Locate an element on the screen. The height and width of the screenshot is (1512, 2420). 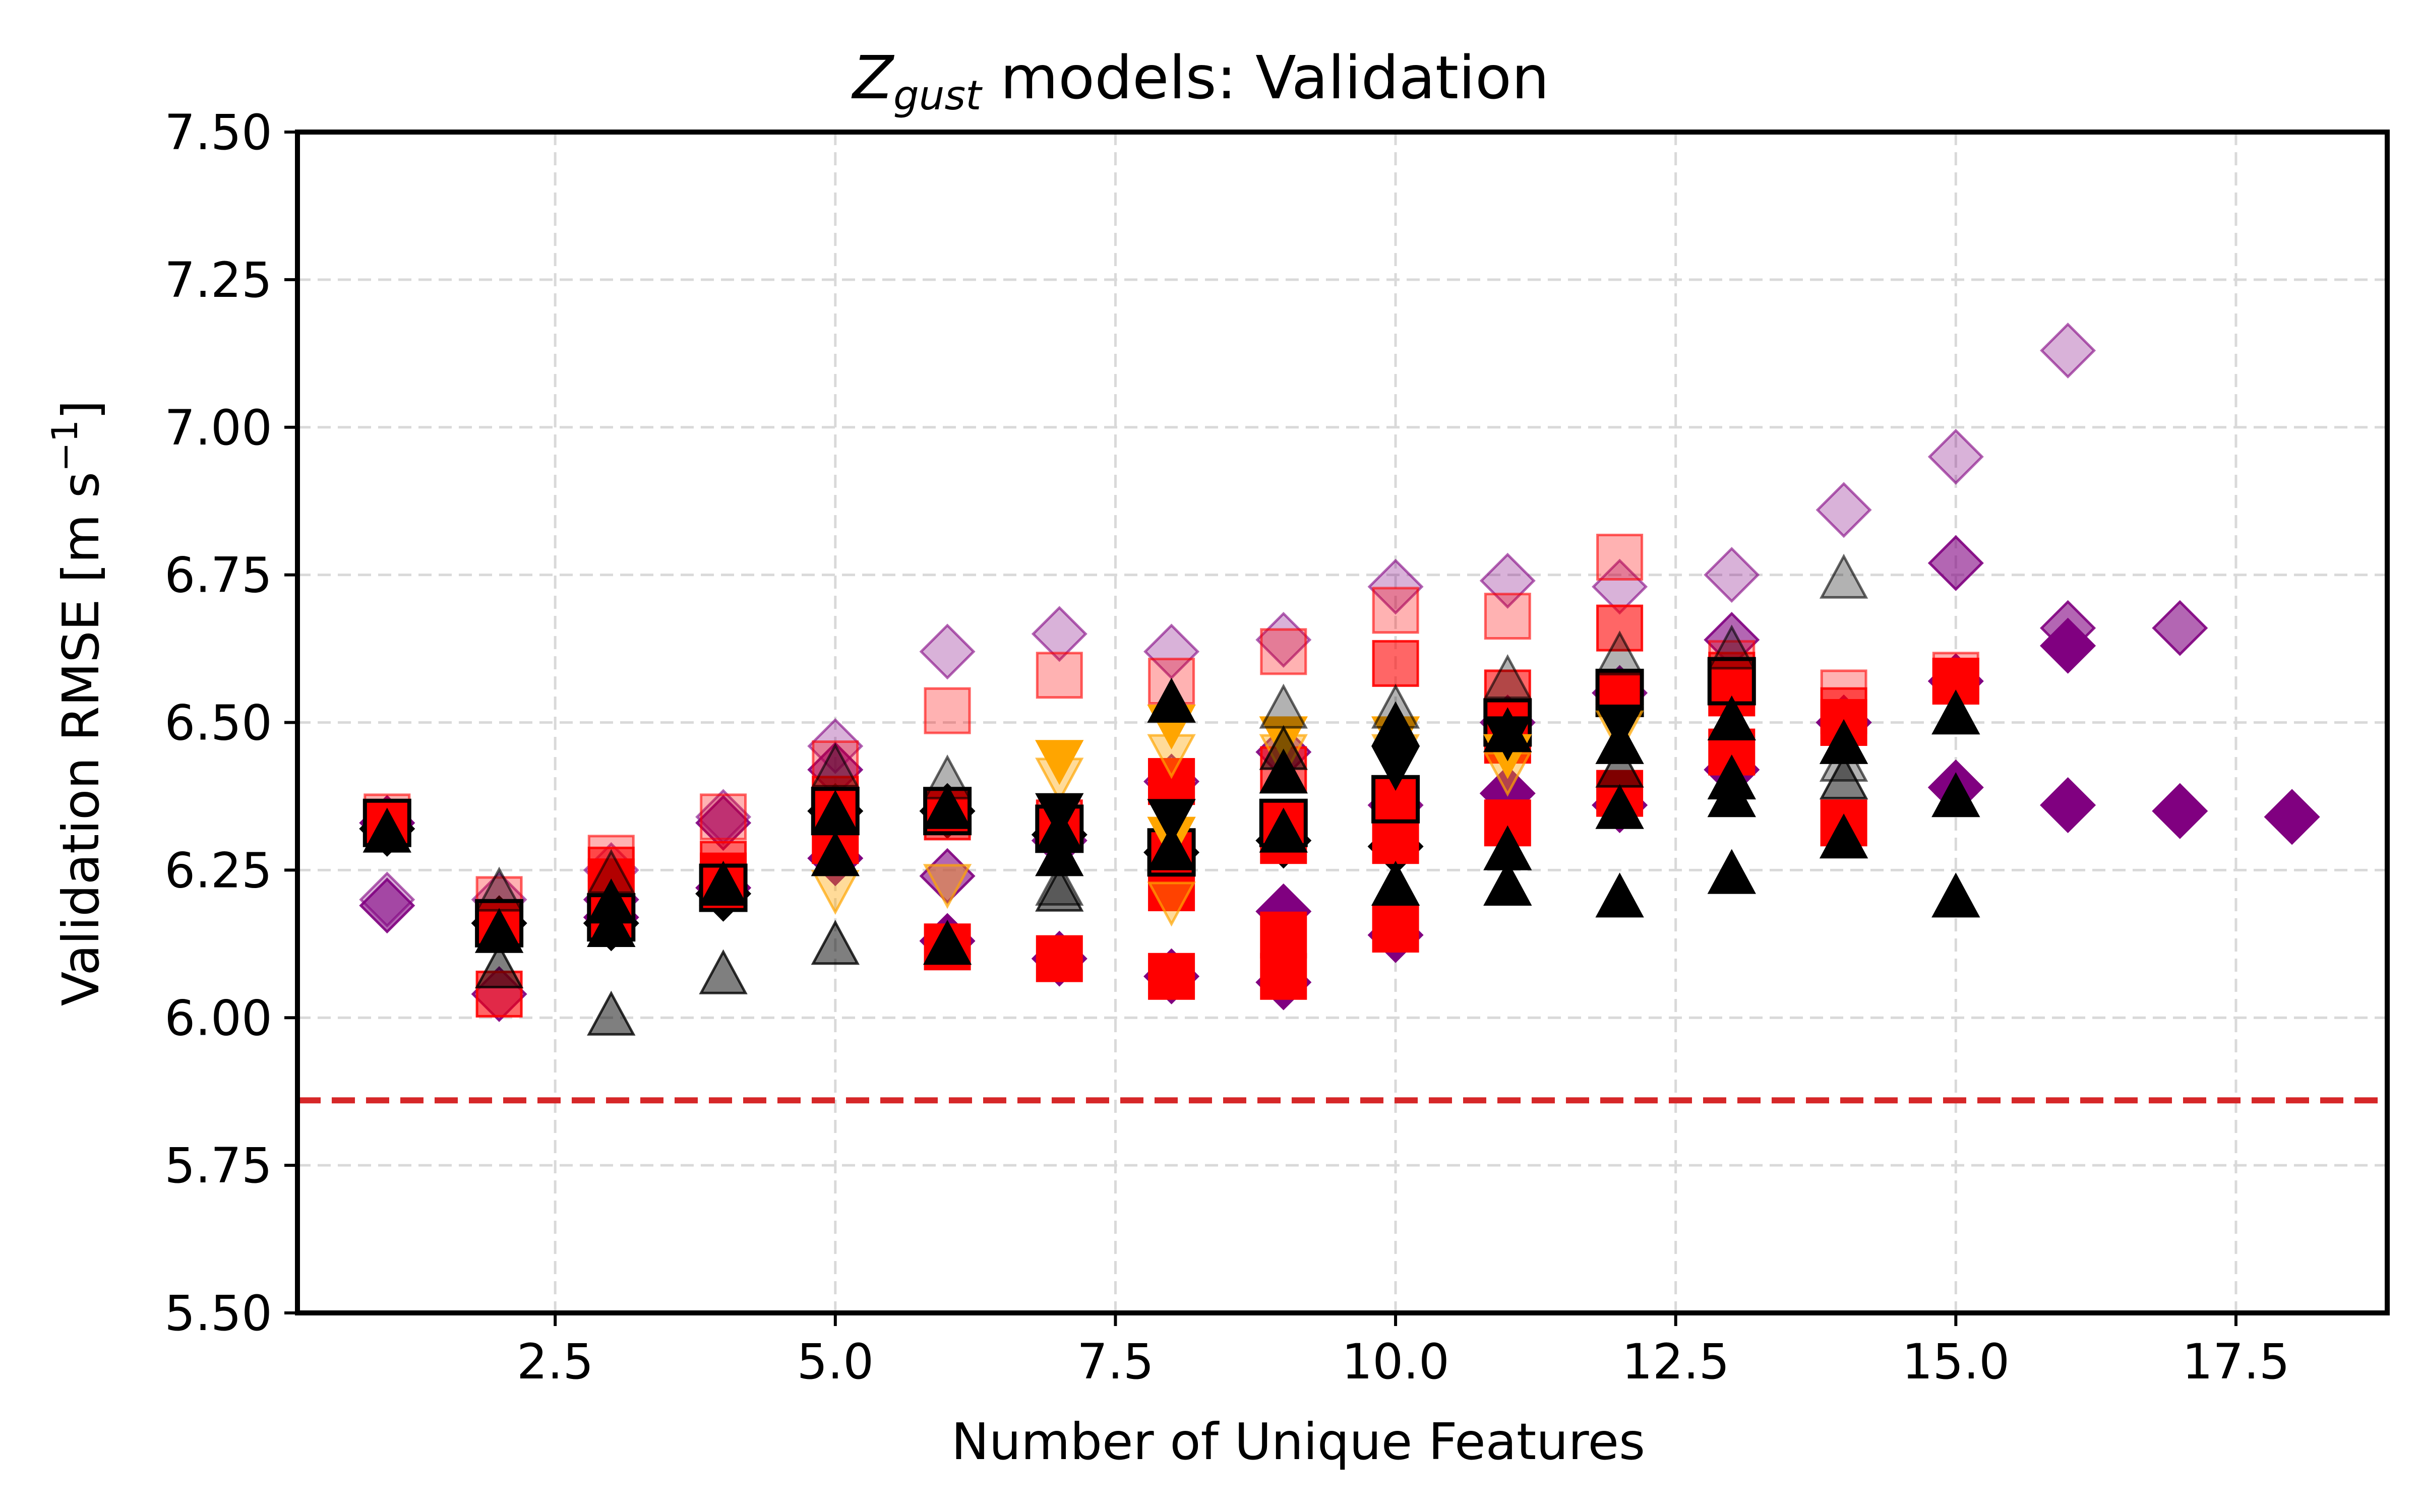
title-subscript: gust is located at coordinates (938, 95).